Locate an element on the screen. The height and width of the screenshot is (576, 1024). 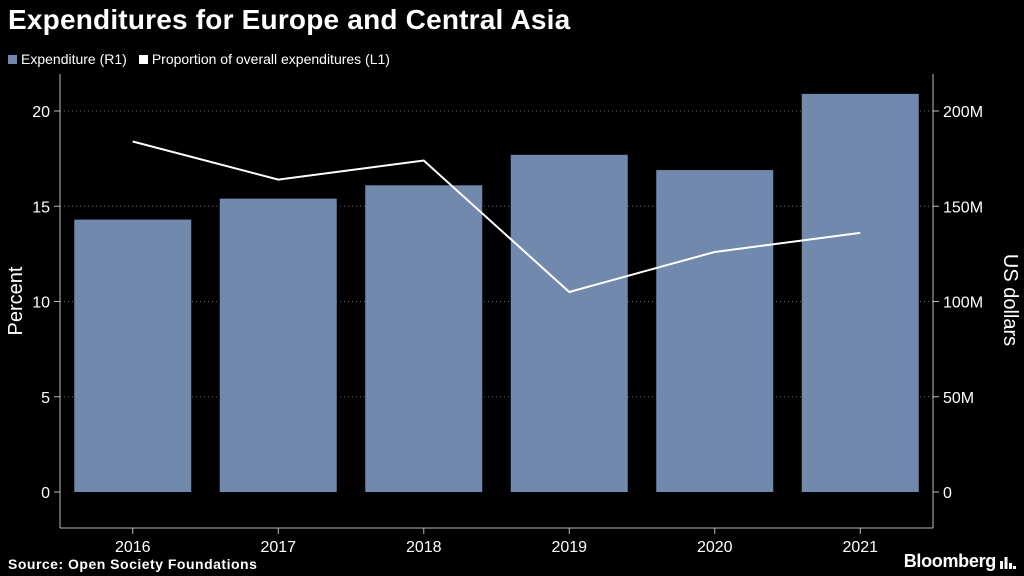
chart-title: Expenditures for Europe and Central Asia is located at coordinates (289, 19).